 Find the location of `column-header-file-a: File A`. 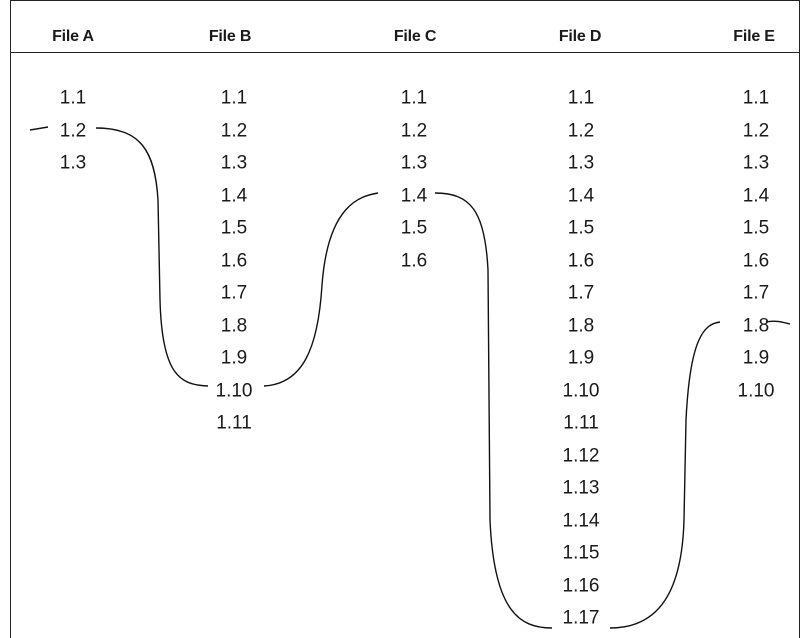

column-header-file-a: File A is located at coordinates (73, 36).